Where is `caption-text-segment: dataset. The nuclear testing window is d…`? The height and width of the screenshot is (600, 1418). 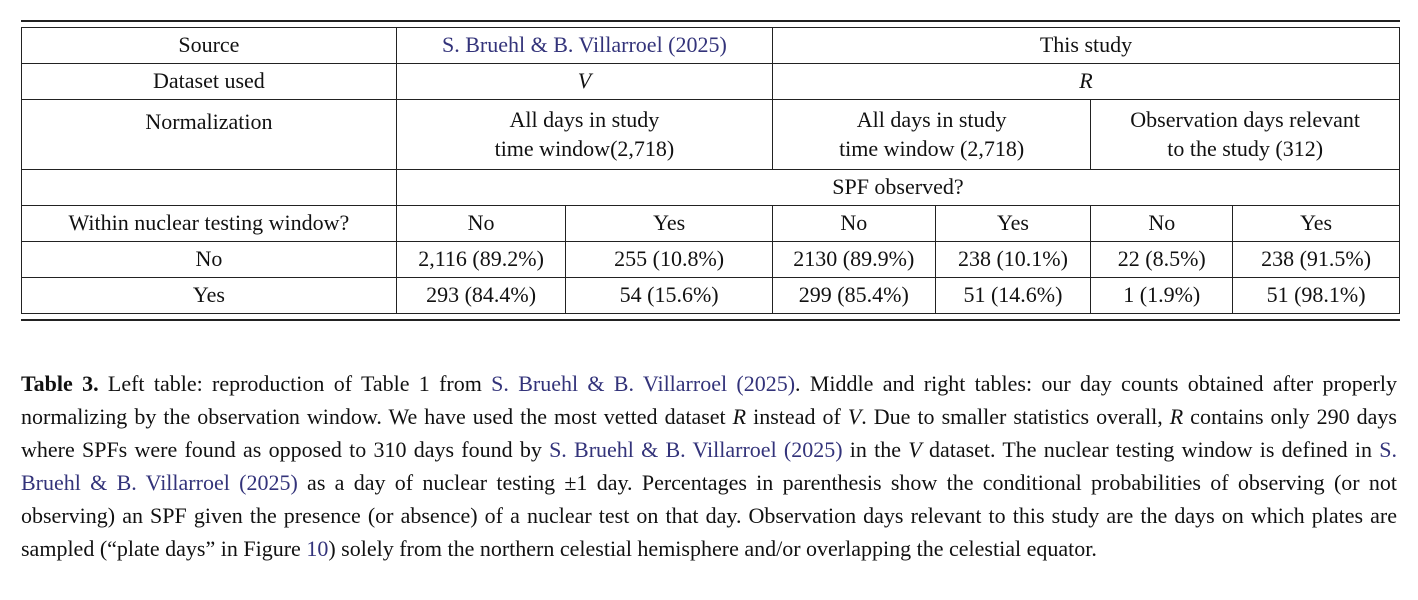 caption-text-segment: dataset. The nuclear testing window is d… is located at coordinates (1150, 449).